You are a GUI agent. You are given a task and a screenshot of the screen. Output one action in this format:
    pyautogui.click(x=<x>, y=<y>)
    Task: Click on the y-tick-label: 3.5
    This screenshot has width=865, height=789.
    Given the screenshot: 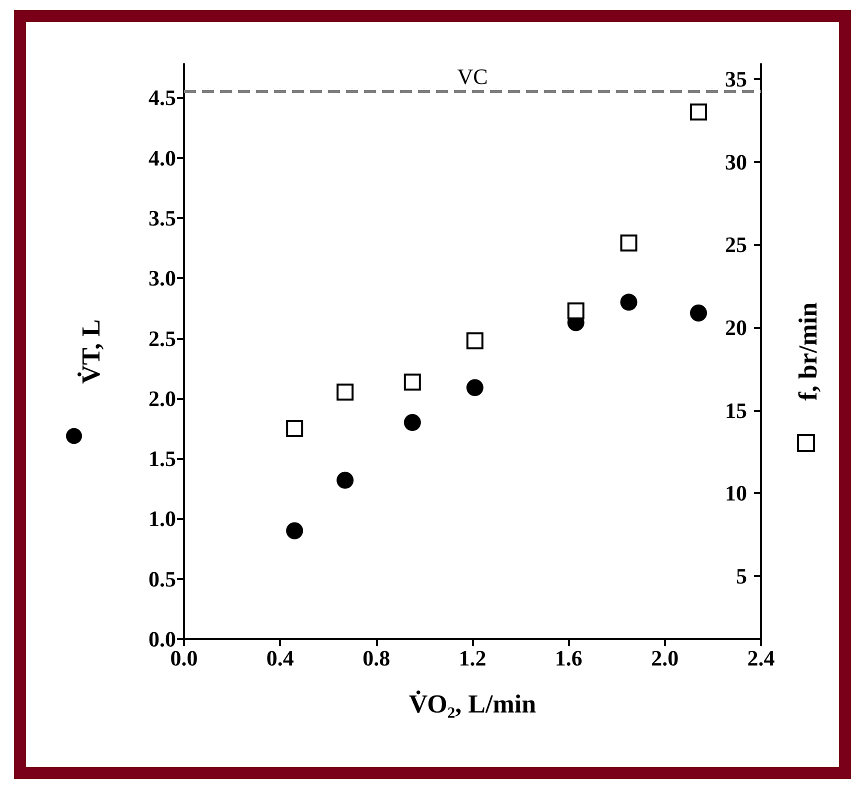 What is the action you would take?
    pyautogui.click(x=162, y=217)
    